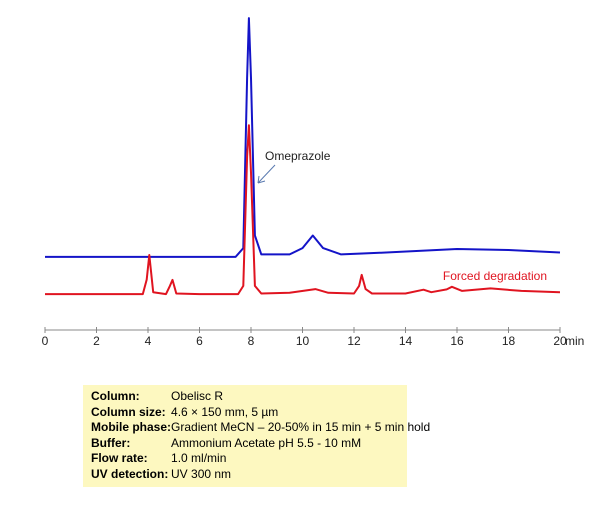  I want to click on x-tick-label: 18, so click(509, 341).